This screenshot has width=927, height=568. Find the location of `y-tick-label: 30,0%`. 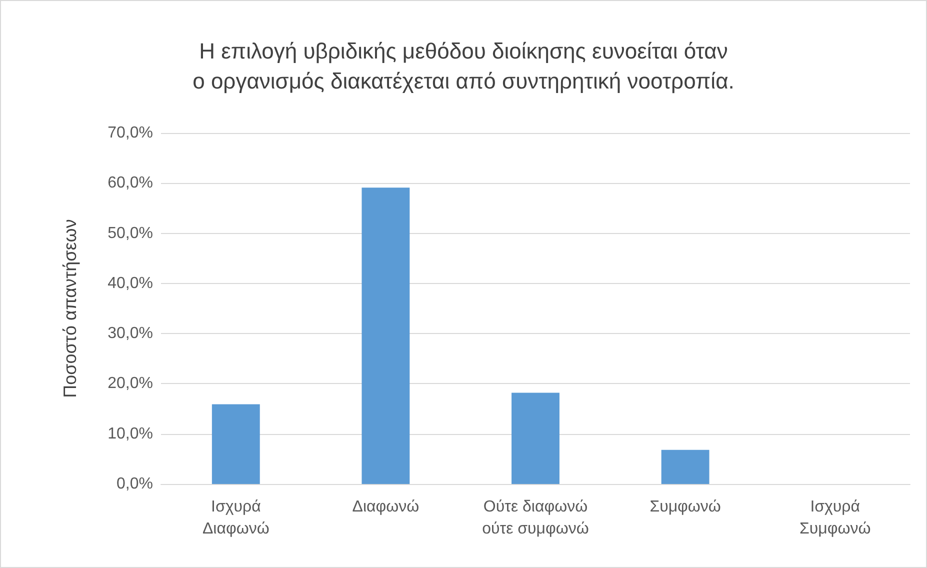

y-tick-label: 30,0% is located at coordinates (130, 333).